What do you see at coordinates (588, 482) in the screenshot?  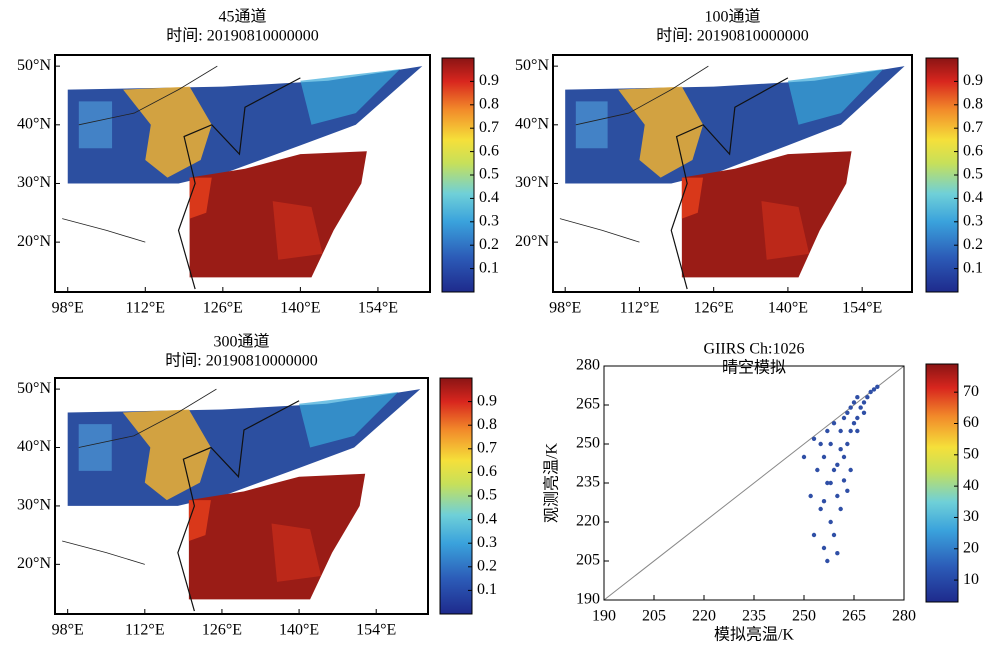 I see `y-tick-label: 235` at bounding box center [588, 482].